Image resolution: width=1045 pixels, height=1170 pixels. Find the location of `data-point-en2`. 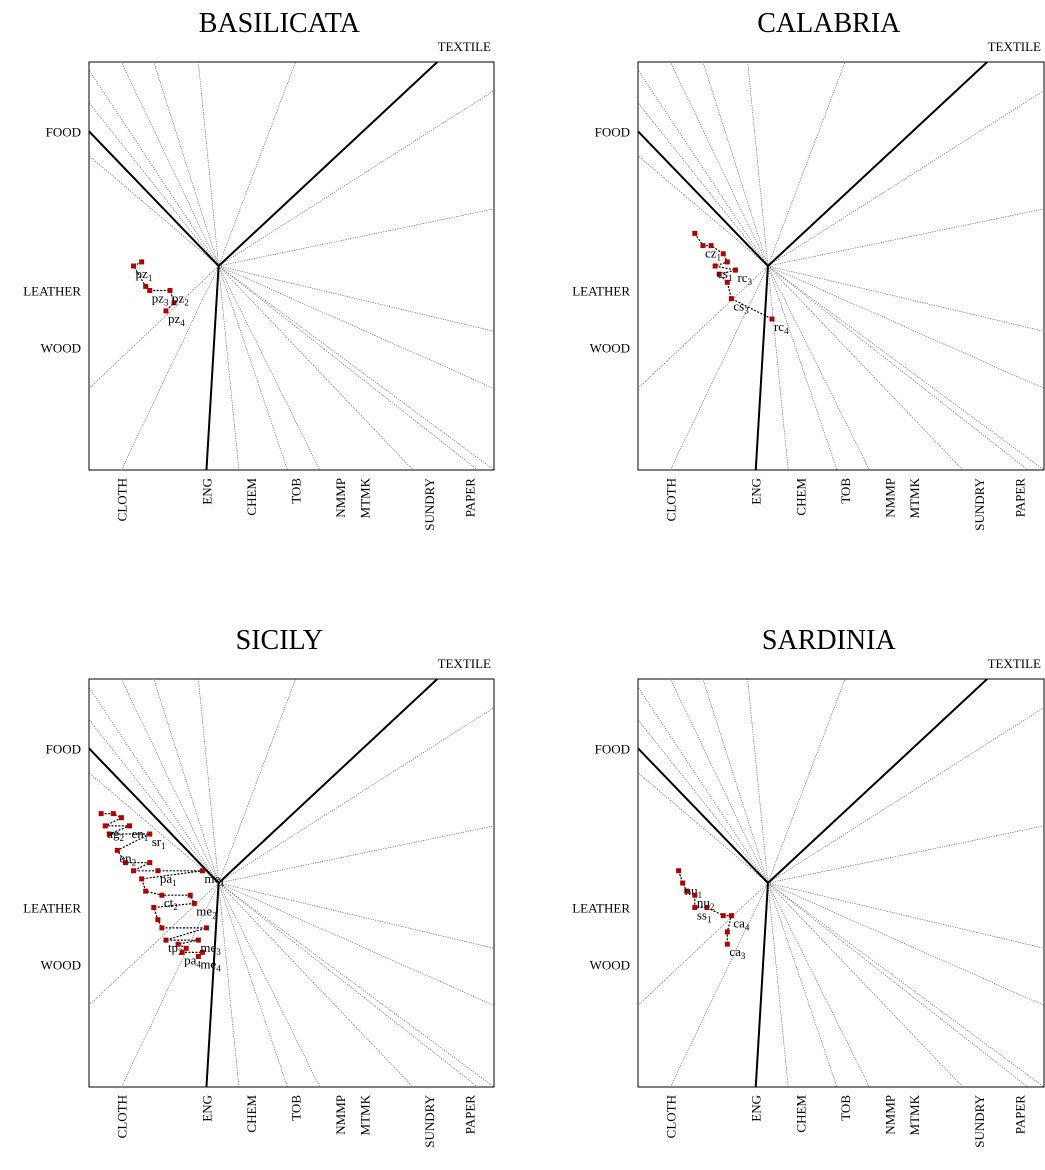

data-point-en2 is located at coordinates (117, 850).